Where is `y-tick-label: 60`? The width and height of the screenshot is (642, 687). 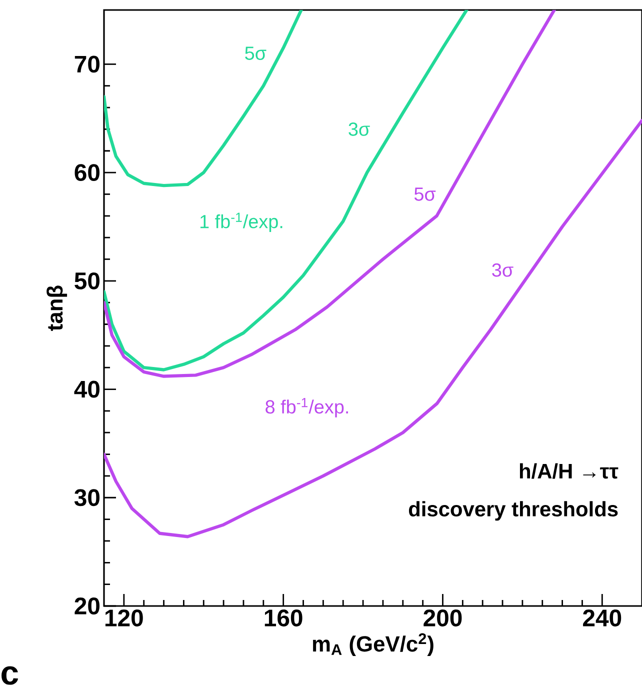
y-tick-label: 60 is located at coordinates (87, 173).